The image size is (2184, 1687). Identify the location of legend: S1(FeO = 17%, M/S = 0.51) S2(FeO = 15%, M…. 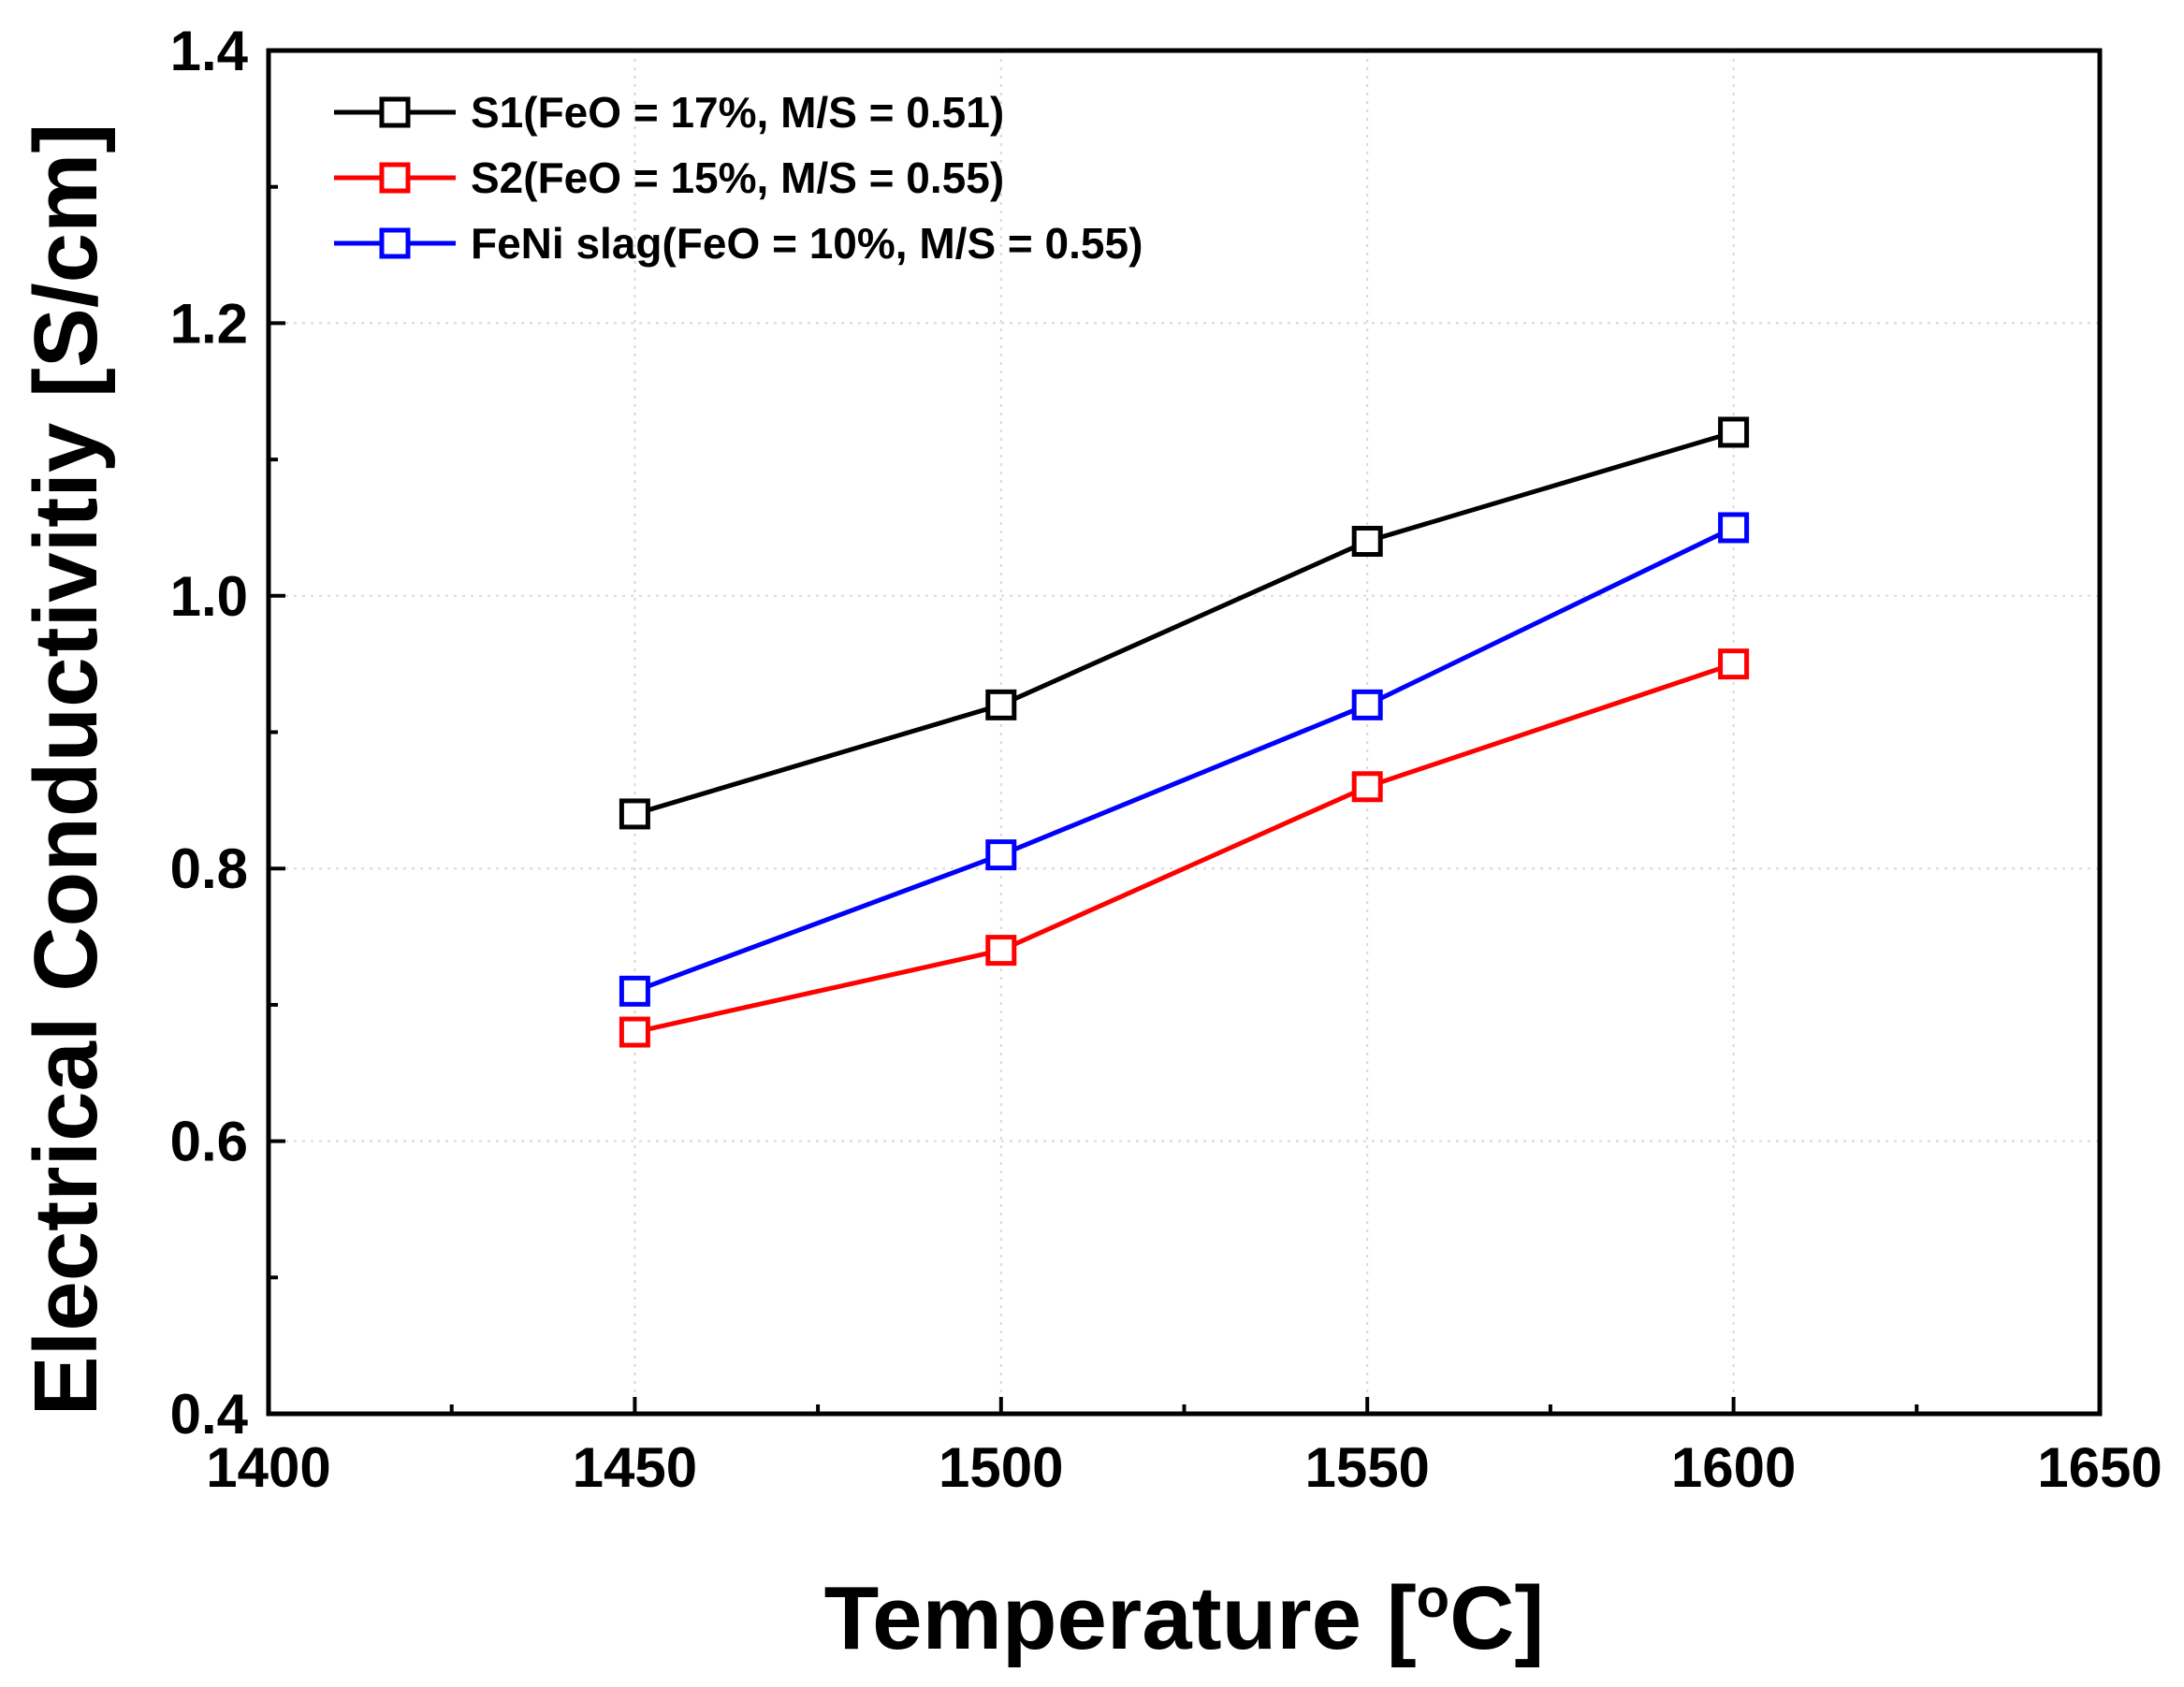
(738, 178).